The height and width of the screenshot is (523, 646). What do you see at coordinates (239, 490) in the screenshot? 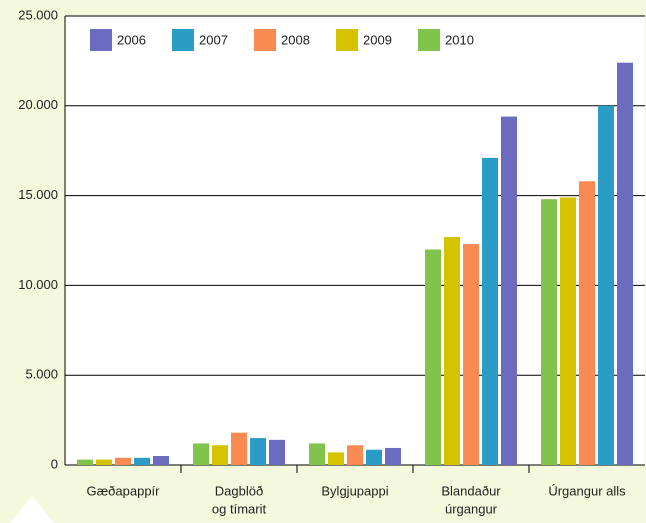
I see `x-tick-label: Dagblöð` at bounding box center [239, 490].